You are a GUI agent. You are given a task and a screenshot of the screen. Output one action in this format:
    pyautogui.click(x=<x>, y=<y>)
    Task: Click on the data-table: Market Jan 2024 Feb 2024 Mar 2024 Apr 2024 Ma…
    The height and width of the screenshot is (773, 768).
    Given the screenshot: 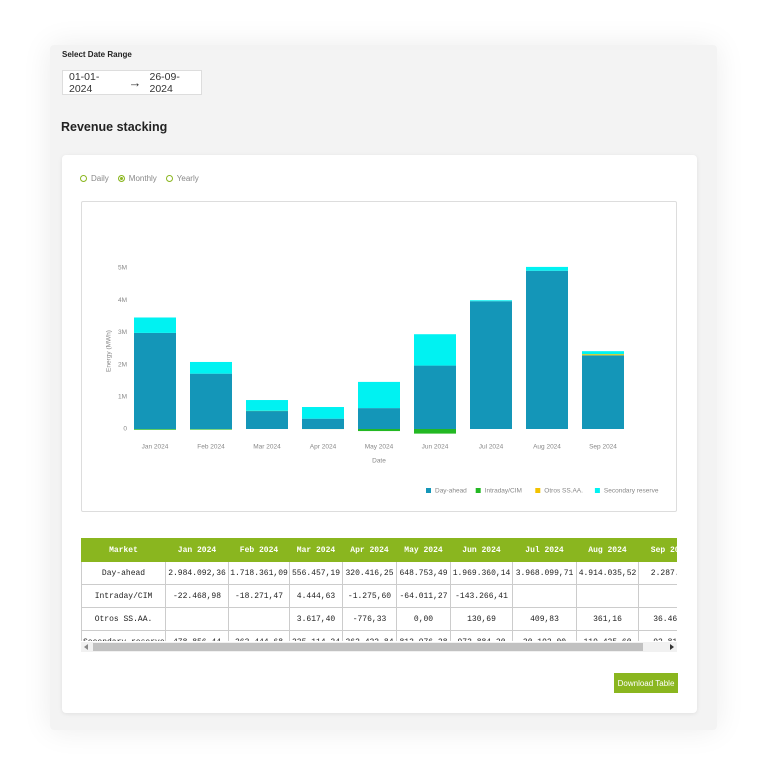 What is the action you would take?
    pyautogui.click(x=379, y=589)
    